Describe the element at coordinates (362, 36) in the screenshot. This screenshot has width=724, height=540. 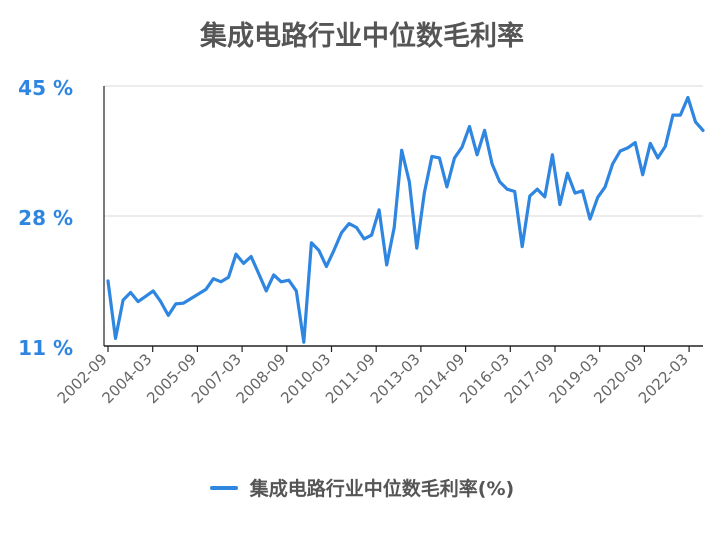
I see `chart-title: 集成电路行业中位数毛利率` at that location.